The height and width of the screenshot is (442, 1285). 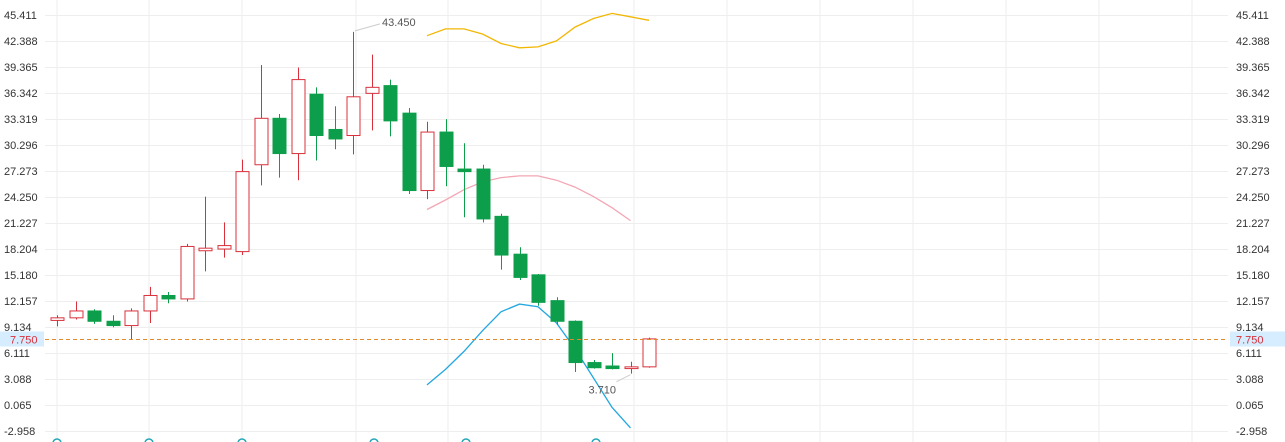 What do you see at coordinates (21, 68) in the screenshot?
I see `y-tick-label: 39.365` at bounding box center [21, 68].